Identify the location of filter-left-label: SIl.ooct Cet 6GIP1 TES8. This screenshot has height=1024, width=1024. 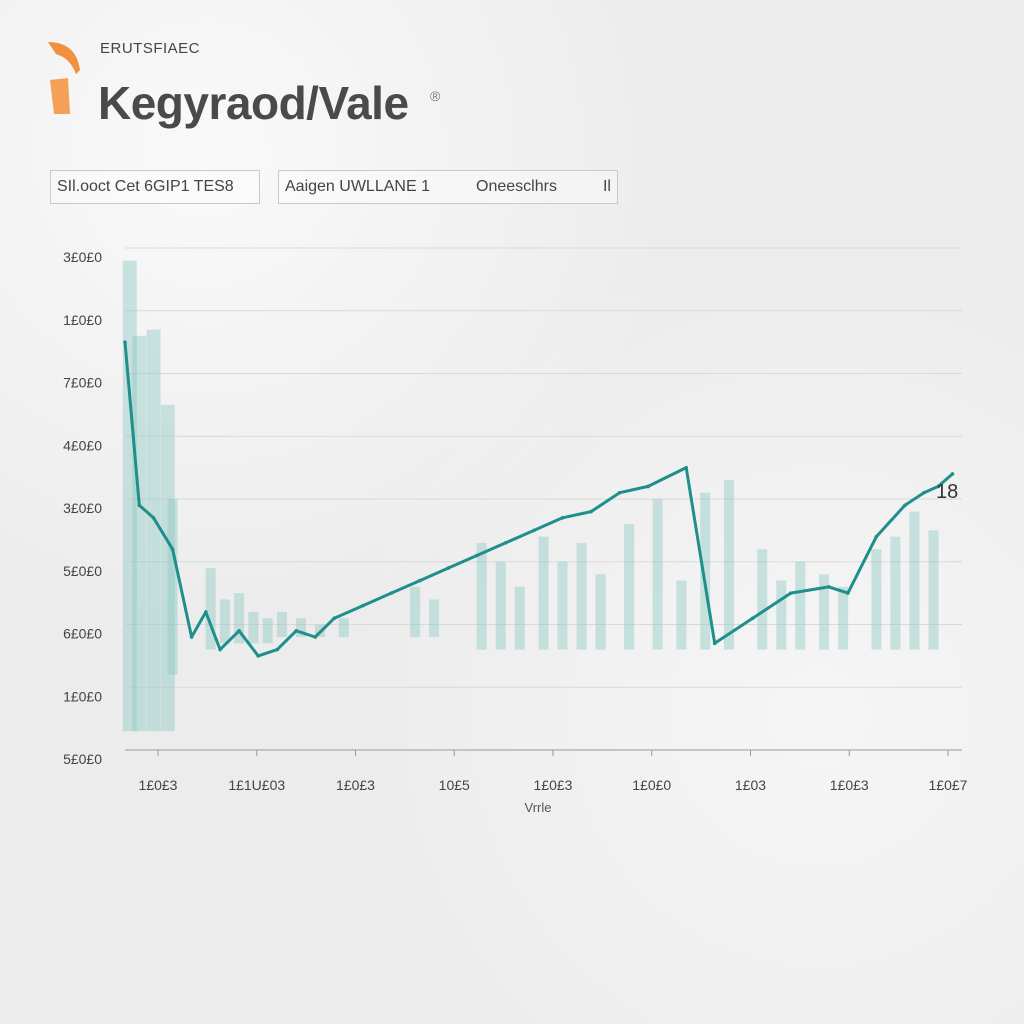
(145, 186).